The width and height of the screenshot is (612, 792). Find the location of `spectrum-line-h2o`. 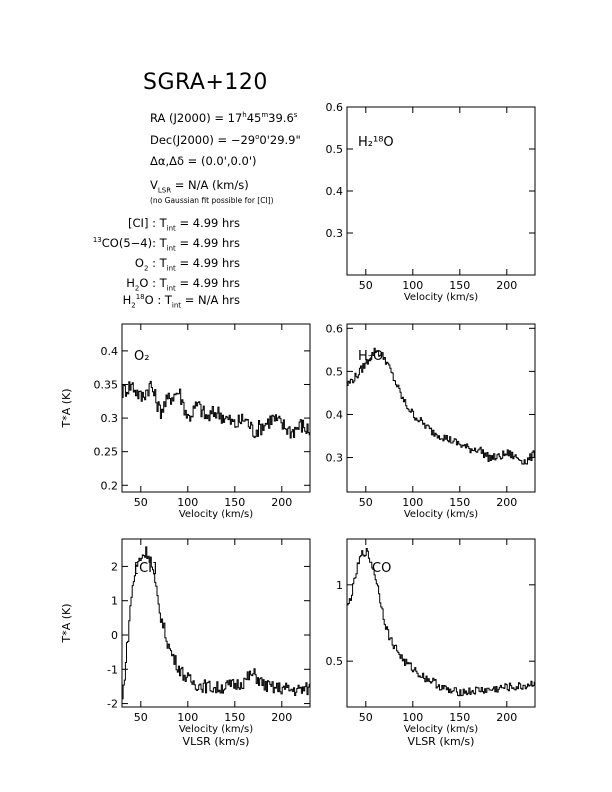

spectrum-line-h2o is located at coordinates (441, 406).